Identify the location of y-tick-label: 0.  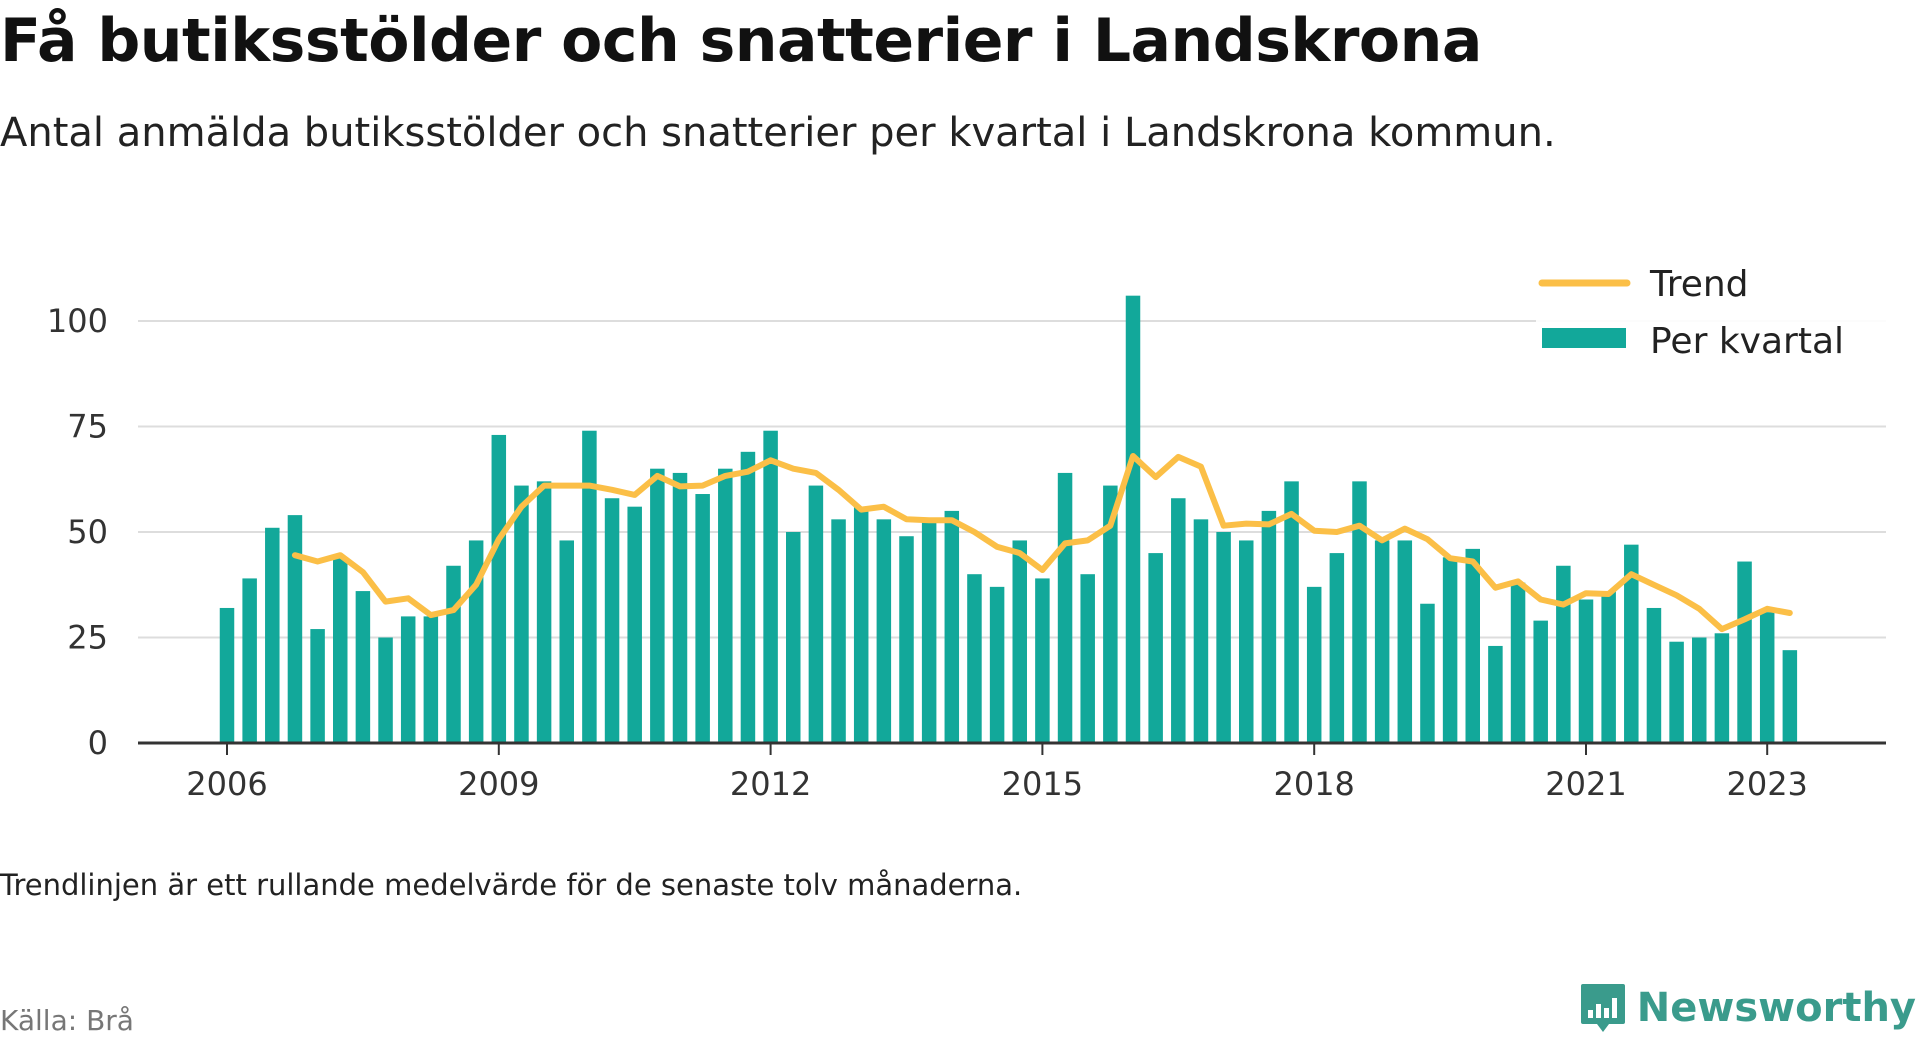
(98, 743).